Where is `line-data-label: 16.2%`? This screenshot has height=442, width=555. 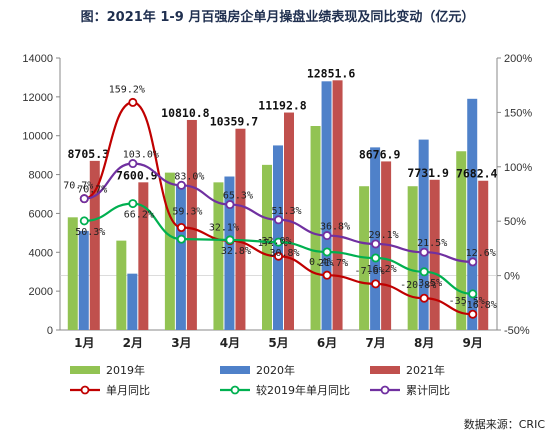
line-data-label: 16.2% is located at coordinates (382, 269).